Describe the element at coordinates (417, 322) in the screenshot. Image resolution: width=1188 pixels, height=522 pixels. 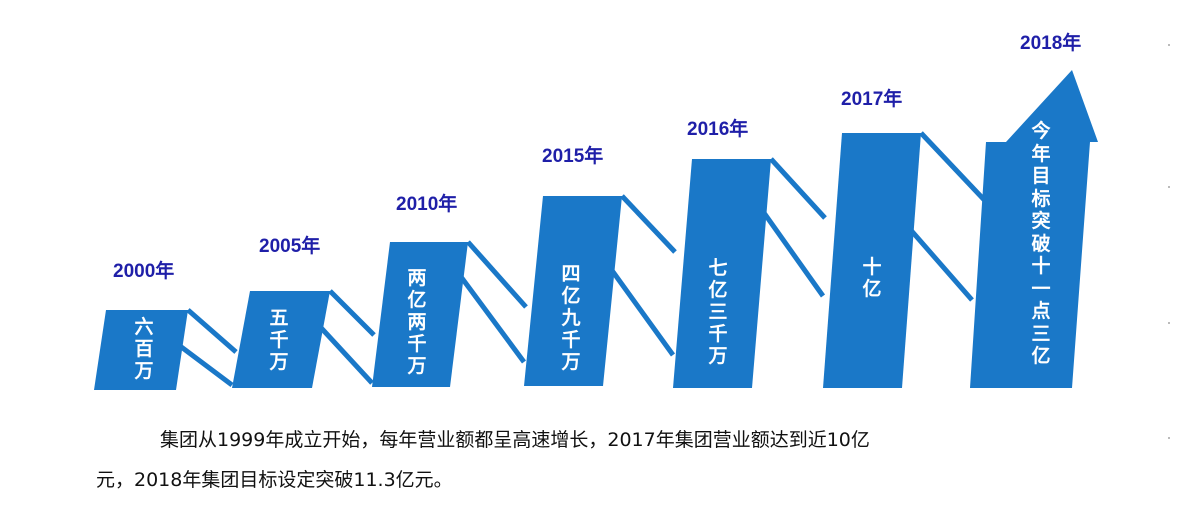
I see `bar-label-2010: 两亿两千万` at that location.